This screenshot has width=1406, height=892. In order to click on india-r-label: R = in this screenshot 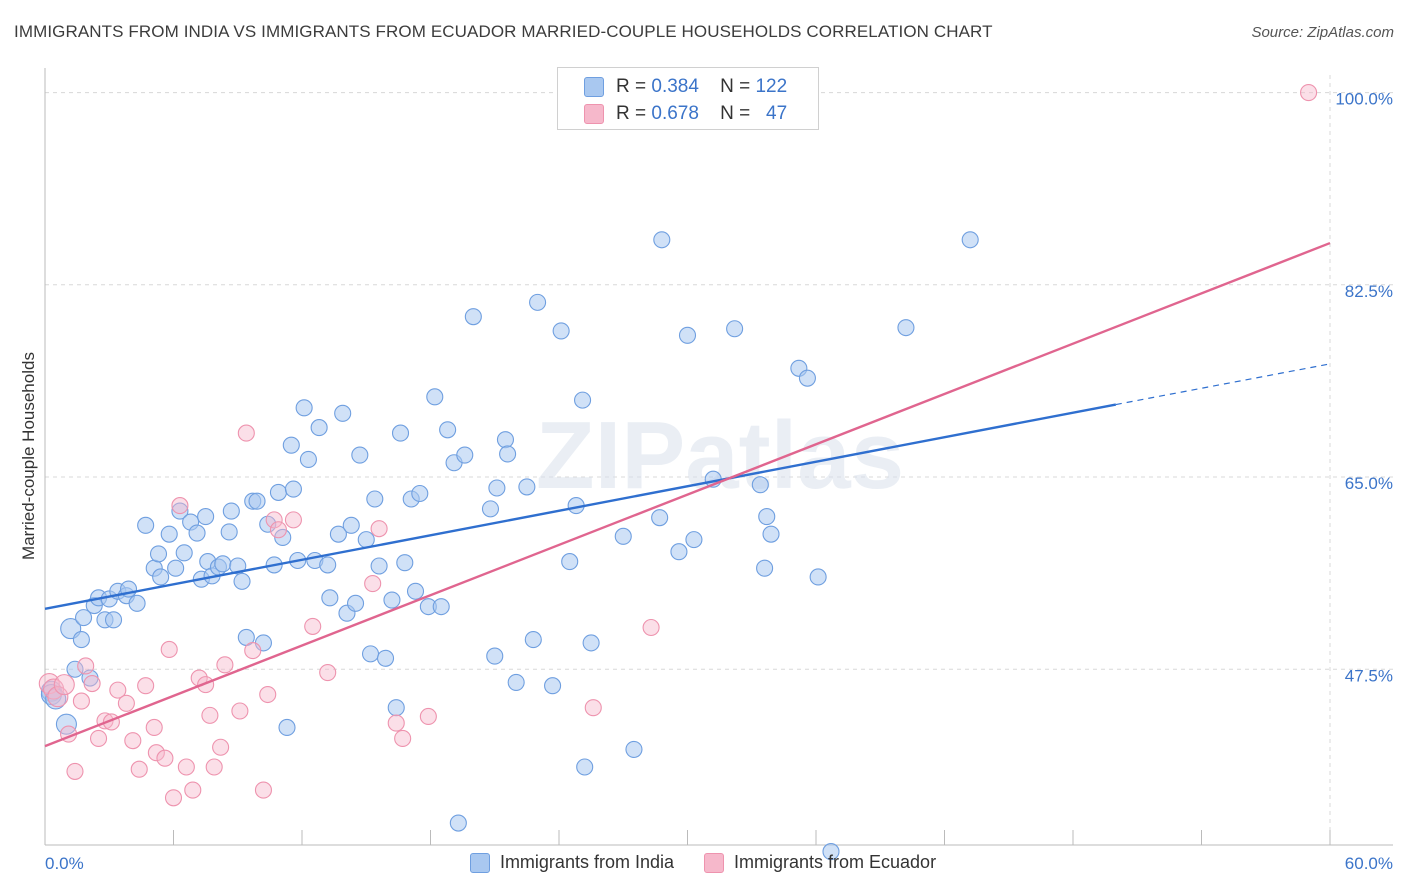, I will do `click(631, 86)`.